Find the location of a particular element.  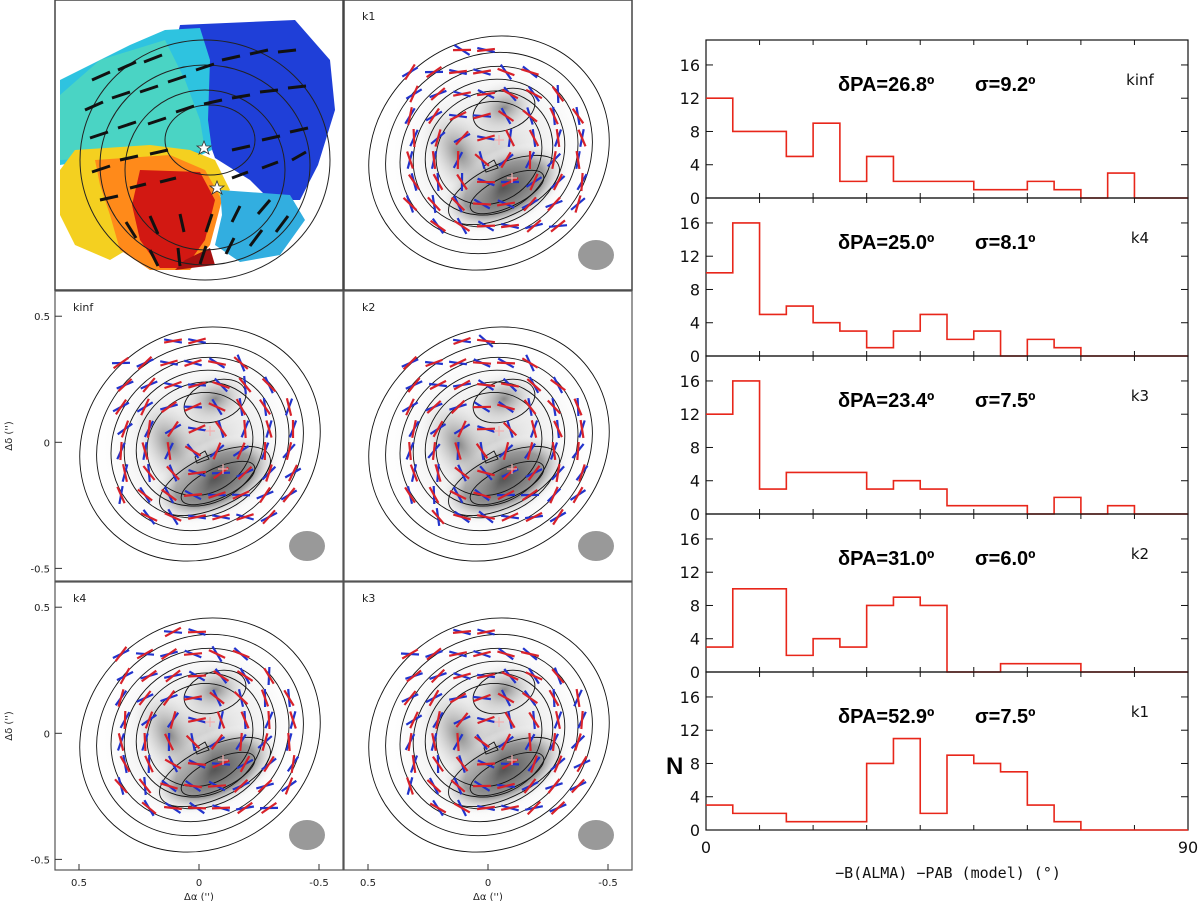

delta-pa-label: δPA=31.0º is located at coordinates (886, 559).